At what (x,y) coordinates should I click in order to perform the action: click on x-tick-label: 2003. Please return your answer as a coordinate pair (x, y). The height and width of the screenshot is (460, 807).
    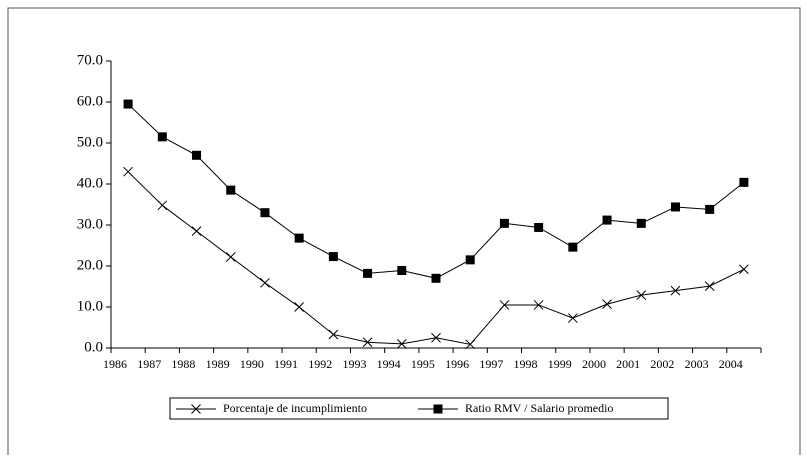
    Looking at the image, I should click on (697, 364).